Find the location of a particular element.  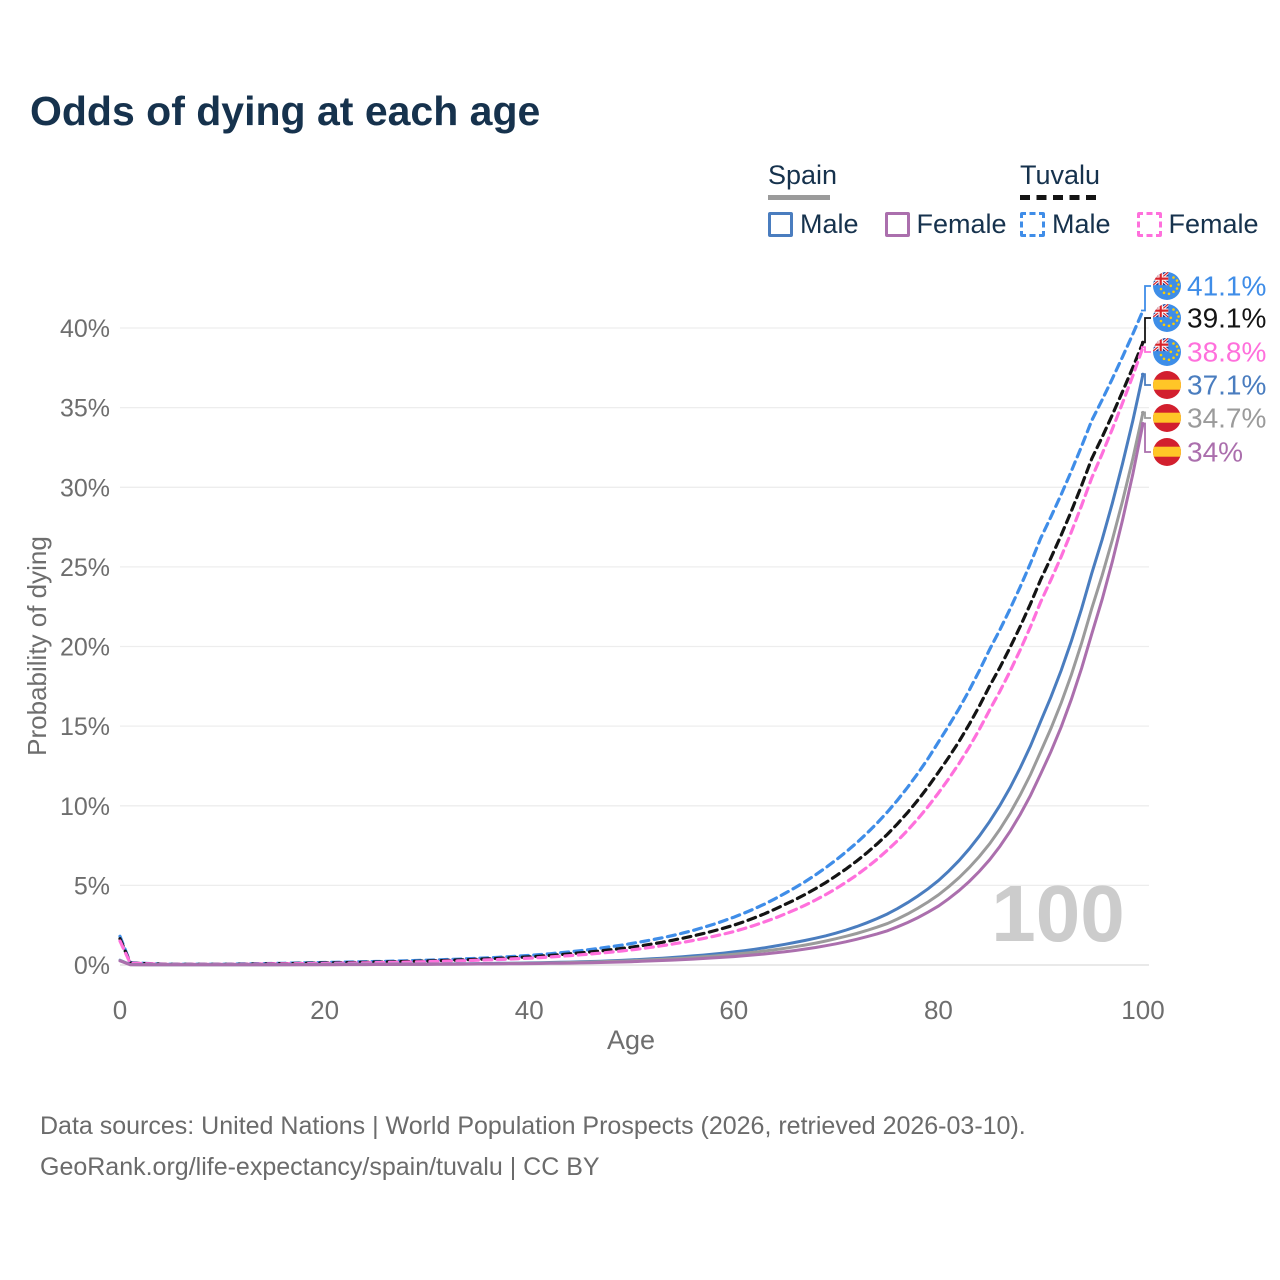

connector-tuvalu-both-sexes is located at coordinates (1146, 330).